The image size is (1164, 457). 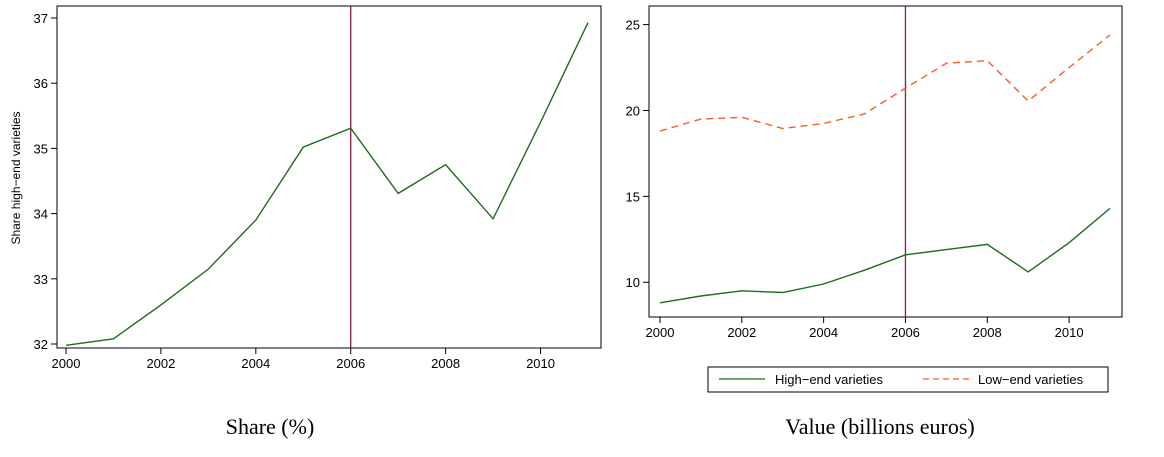 What do you see at coordinates (879, 426) in the screenshot?
I see `value-caption: Value (billions euros)` at bounding box center [879, 426].